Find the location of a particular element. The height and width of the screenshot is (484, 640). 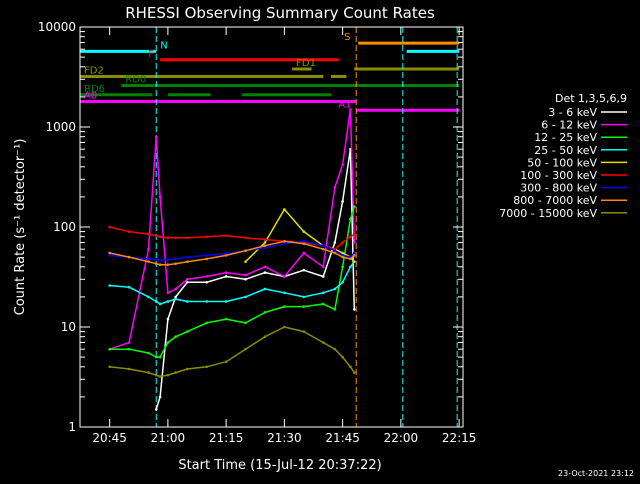

legend-entry-label: 50 - 100 keV is located at coordinates (562, 162).